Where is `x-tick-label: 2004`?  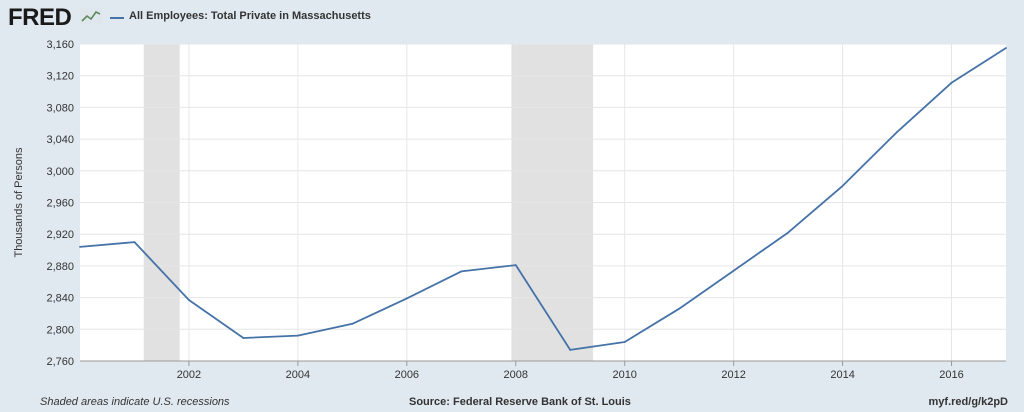
x-tick-label: 2004 is located at coordinates (298, 375).